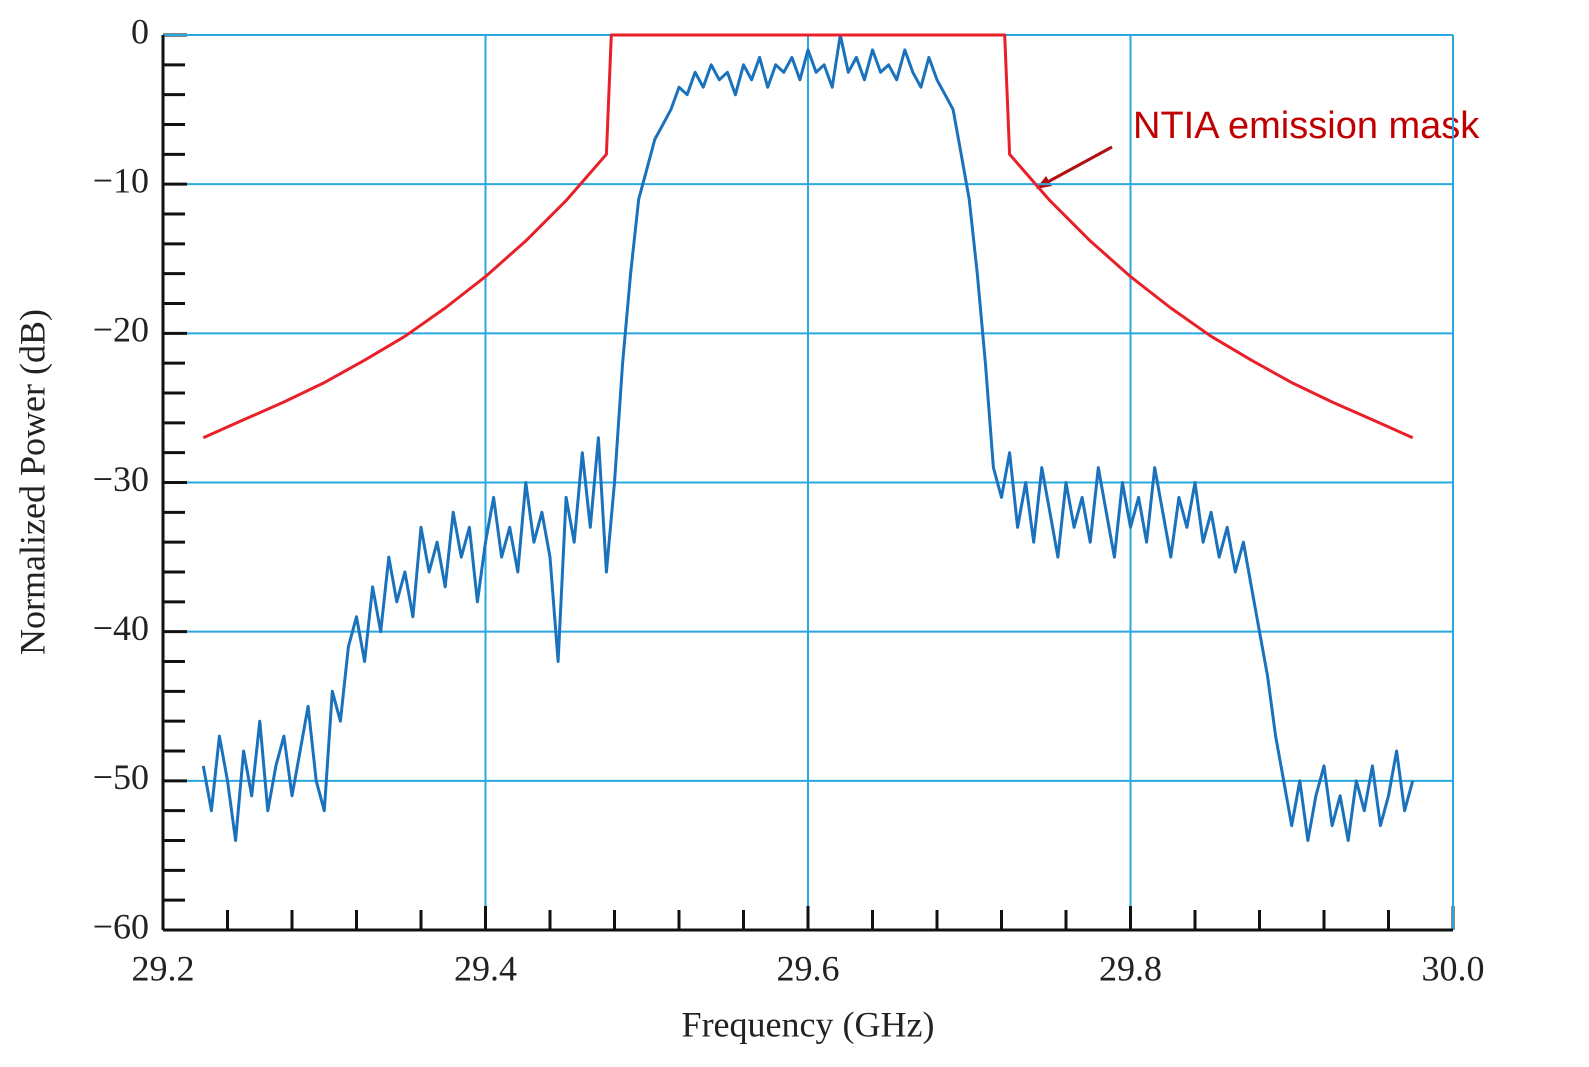  Describe the element at coordinates (1130, 968) in the screenshot. I see `x-tick-label: 29.8` at that location.